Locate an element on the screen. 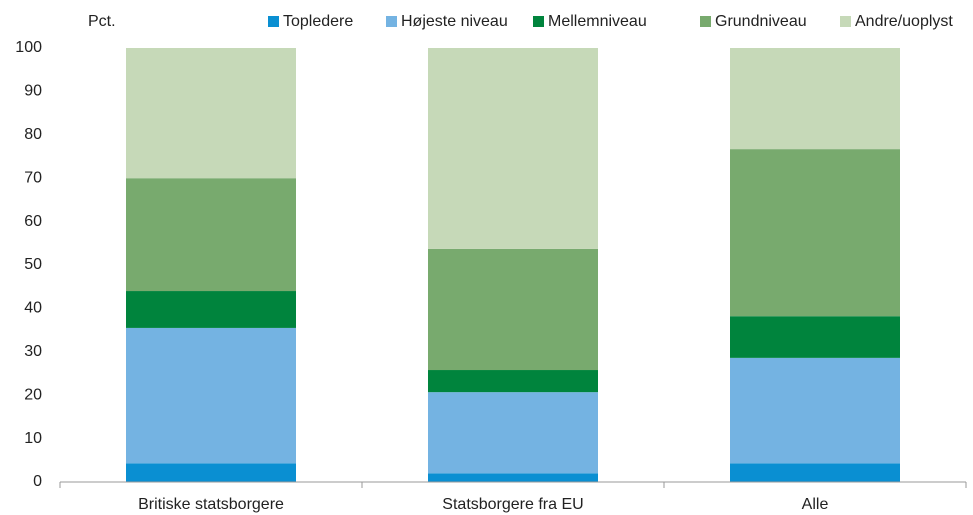 This screenshot has height=515, width=973. legend-label: Andre/uoplyst is located at coordinates (904, 21).